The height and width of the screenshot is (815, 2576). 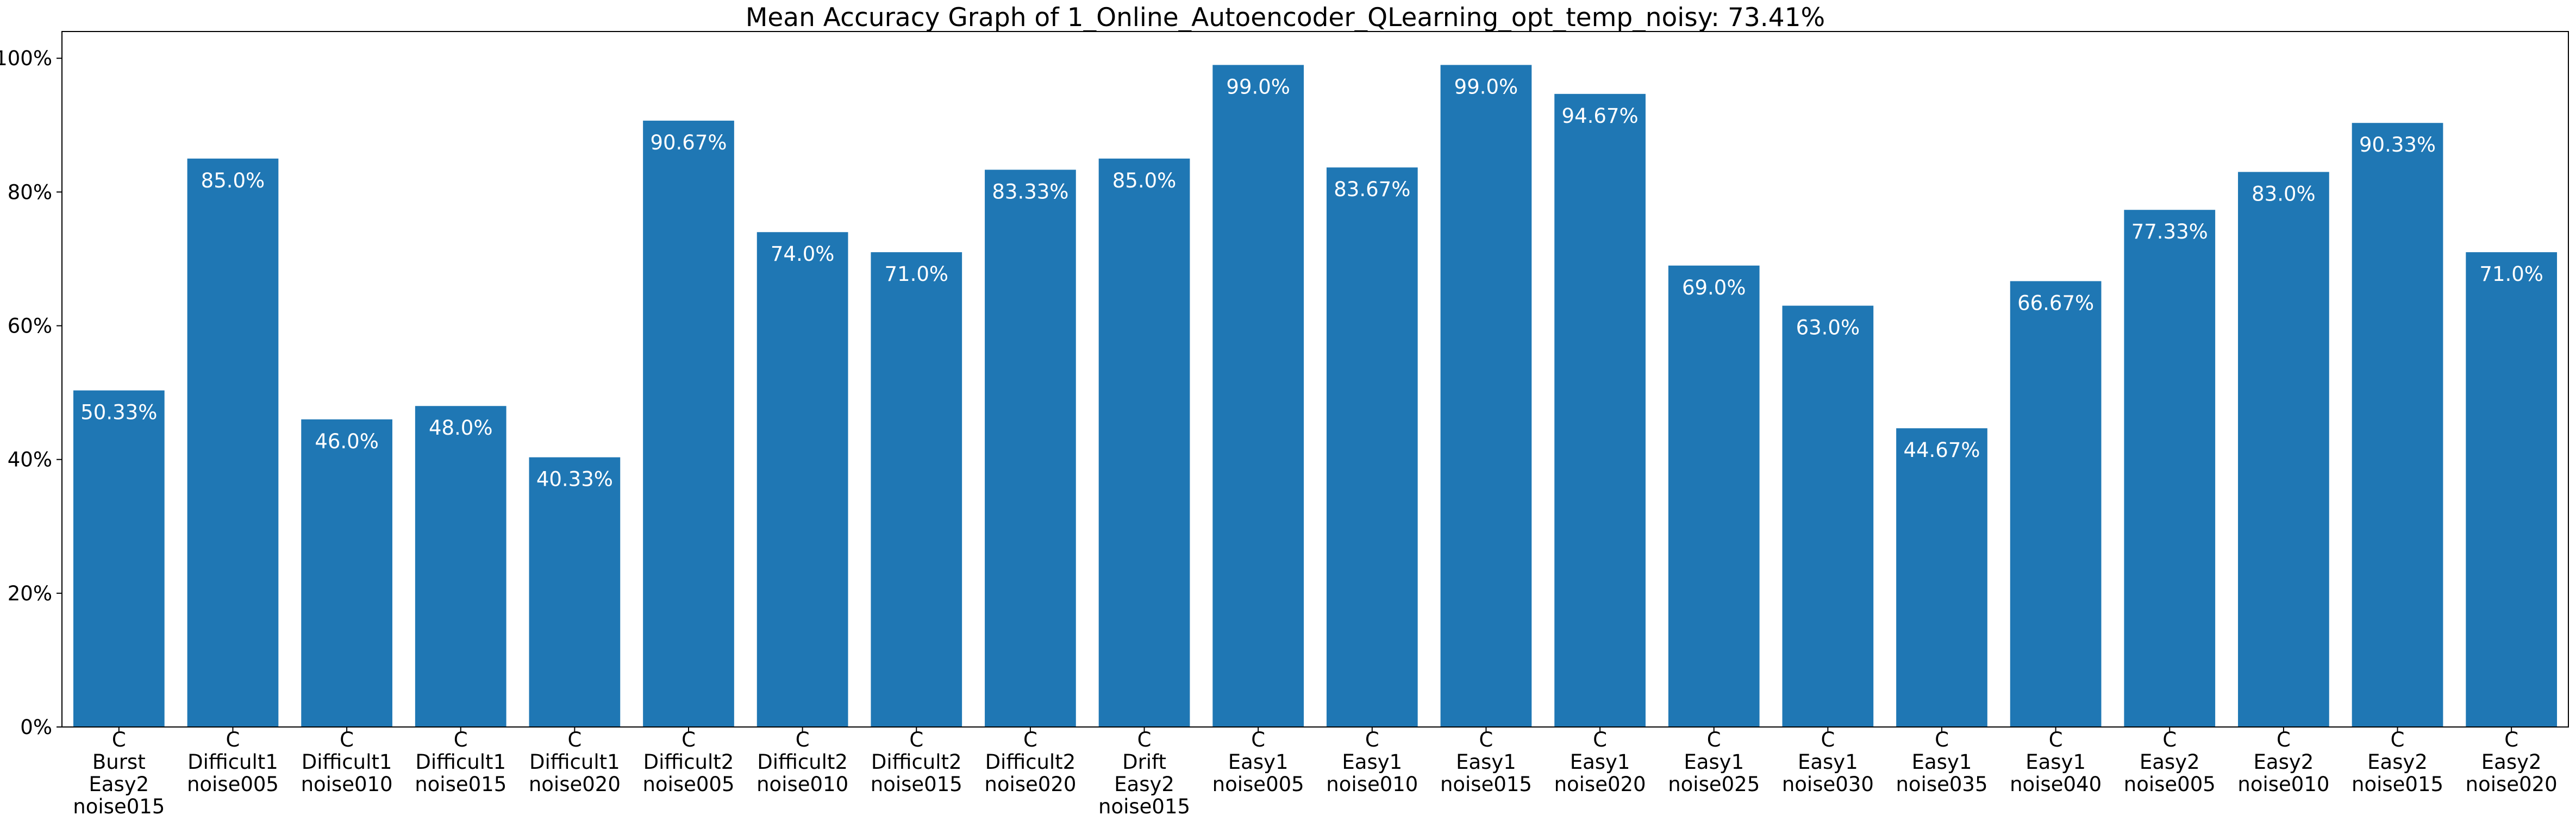 I want to click on x-tick-label-20: C Easy2 noise010, so click(x=2283, y=762).